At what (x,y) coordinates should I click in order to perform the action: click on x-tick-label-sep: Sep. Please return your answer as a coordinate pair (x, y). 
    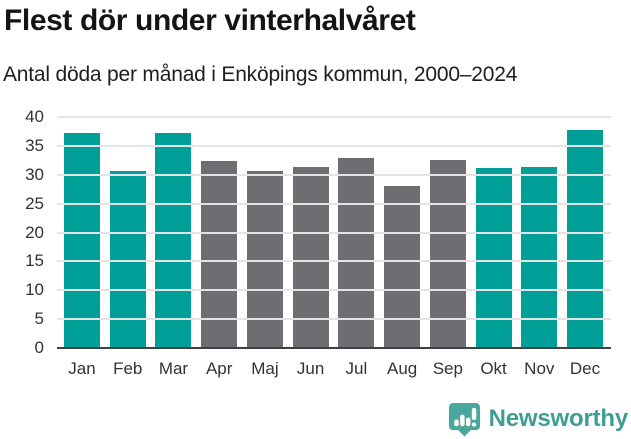
    Looking at the image, I should click on (447, 368).